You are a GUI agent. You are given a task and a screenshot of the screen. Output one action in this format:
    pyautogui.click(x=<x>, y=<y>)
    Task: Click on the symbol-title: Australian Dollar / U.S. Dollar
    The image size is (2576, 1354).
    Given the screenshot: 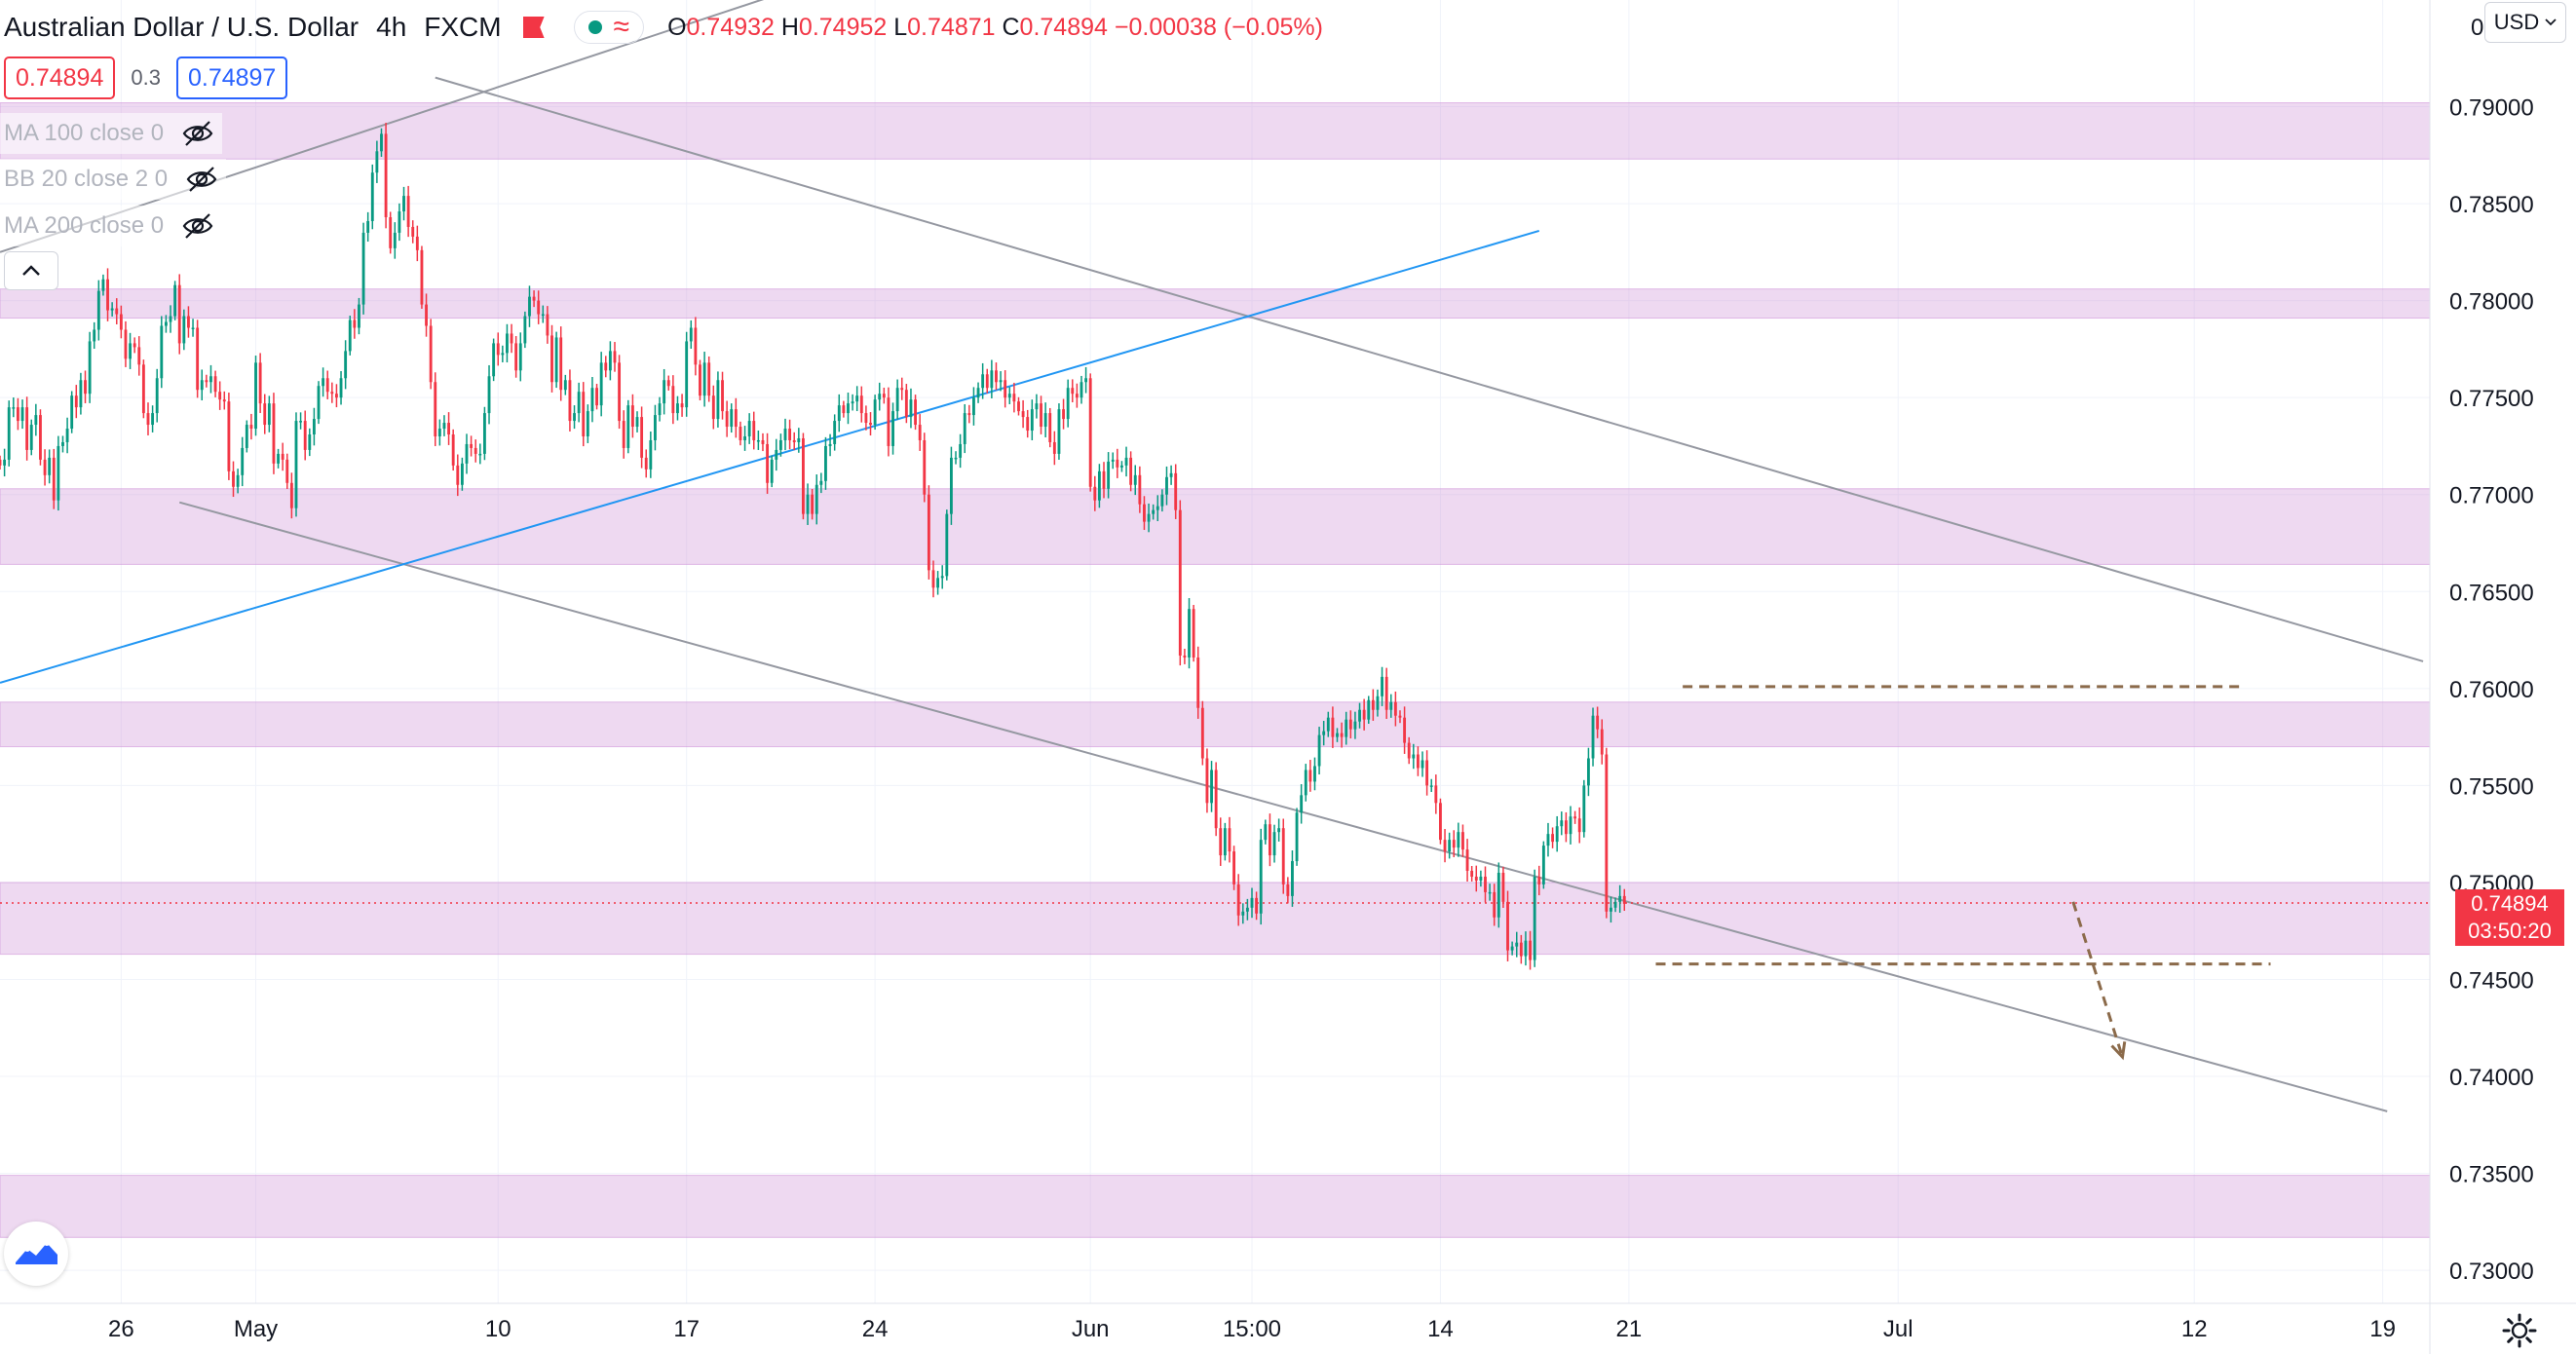 What is the action you would take?
    pyautogui.click(x=182, y=27)
    